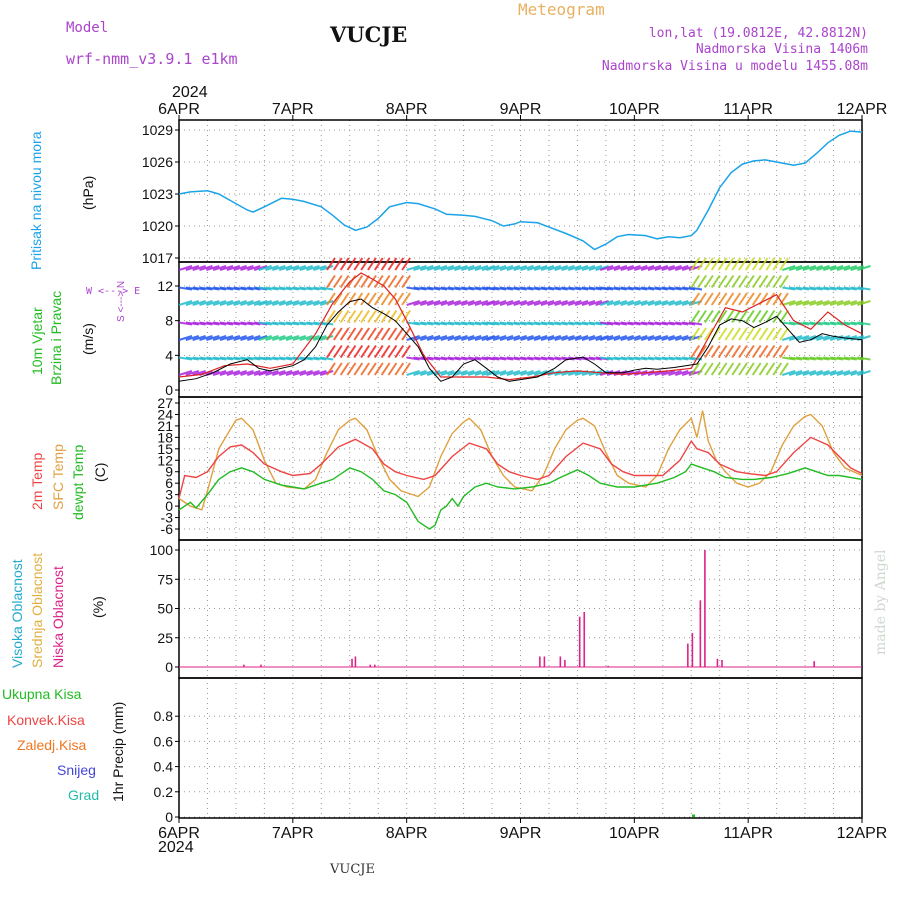 The image size is (900, 900). Describe the element at coordinates (113, 291) in the screenshot. I see `wind-compass-we: W <---> E` at that location.